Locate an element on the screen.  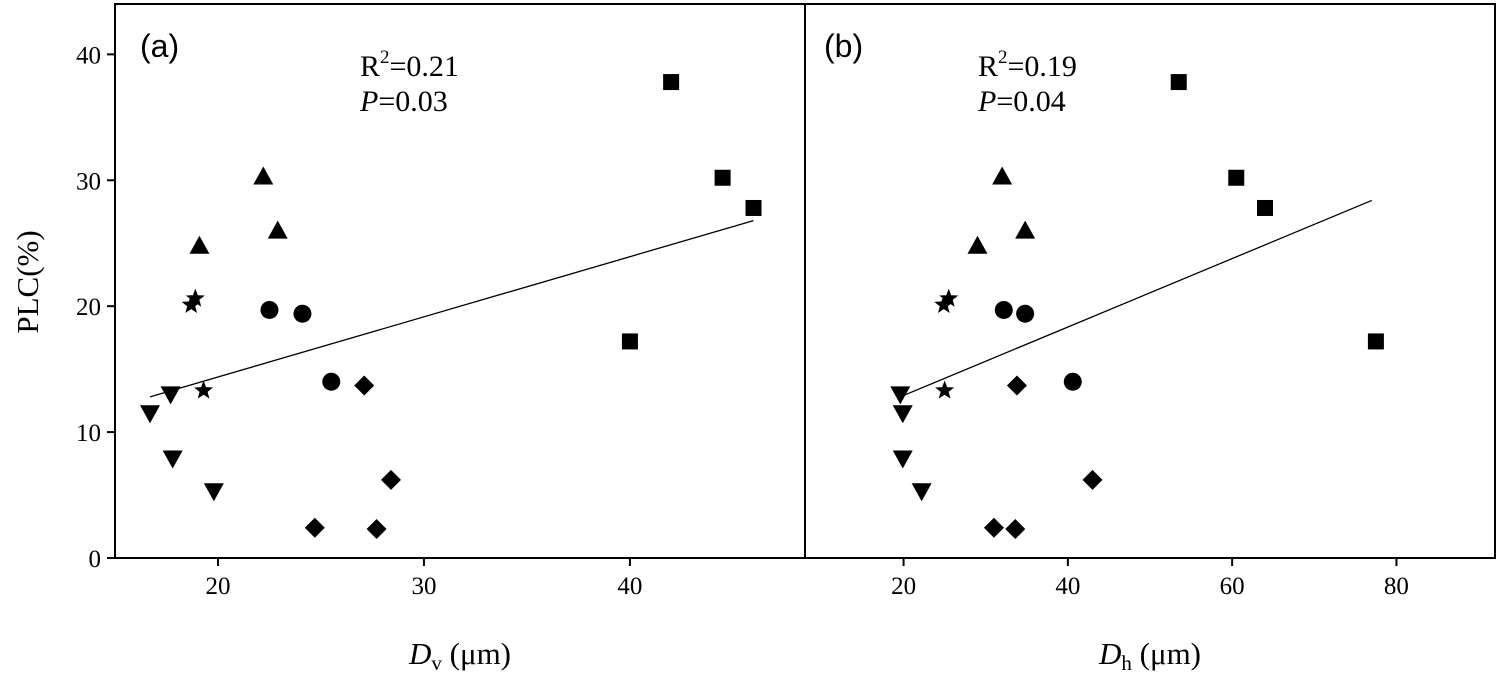
trendline-b is located at coordinates (1136, 298).